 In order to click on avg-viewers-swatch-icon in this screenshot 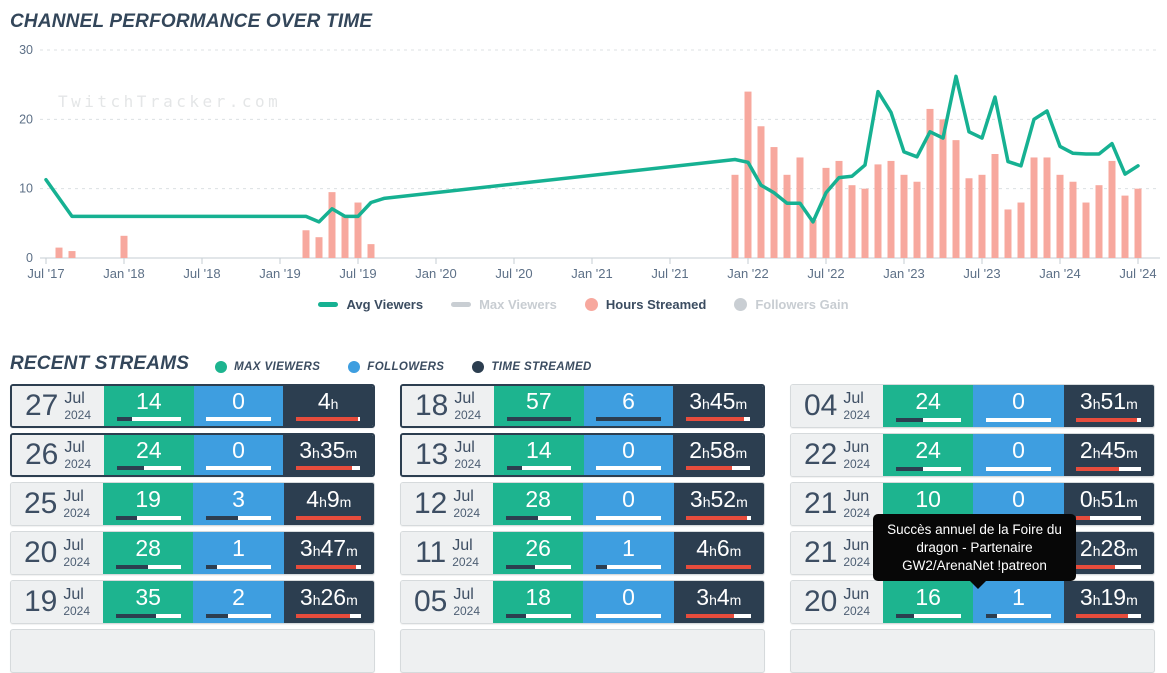, I will do `click(328, 304)`.